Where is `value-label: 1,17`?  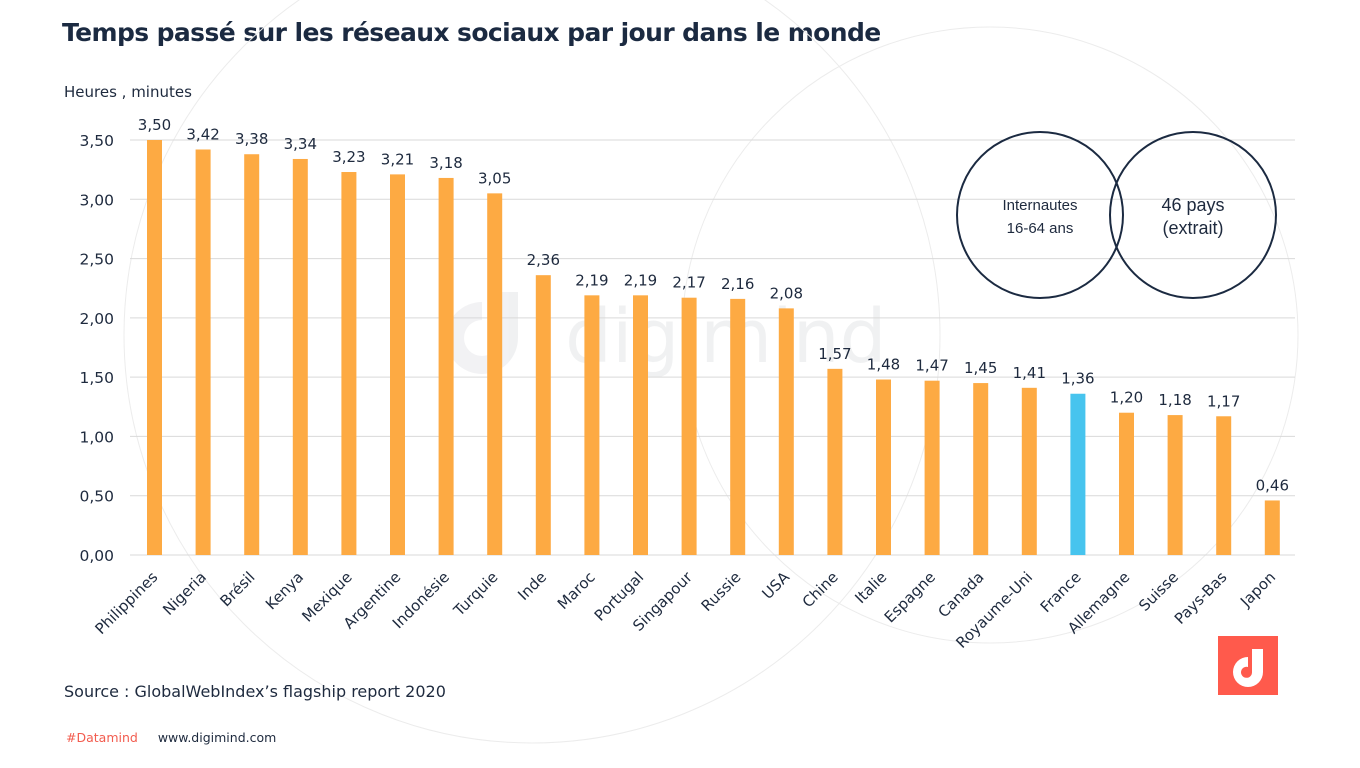 value-label: 1,17 is located at coordinates (1223, 401).